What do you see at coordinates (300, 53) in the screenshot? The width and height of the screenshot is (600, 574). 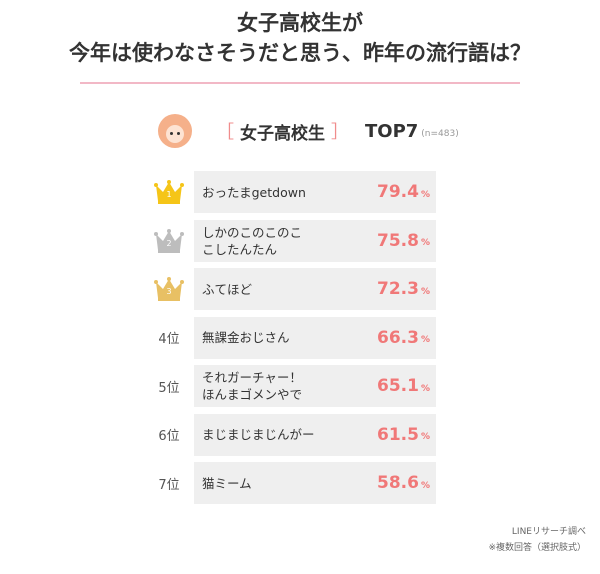 I see `title-line-2: 今年は使わなさそうだと思う、昨年の流行語は？` at bounding box center [300, 53].